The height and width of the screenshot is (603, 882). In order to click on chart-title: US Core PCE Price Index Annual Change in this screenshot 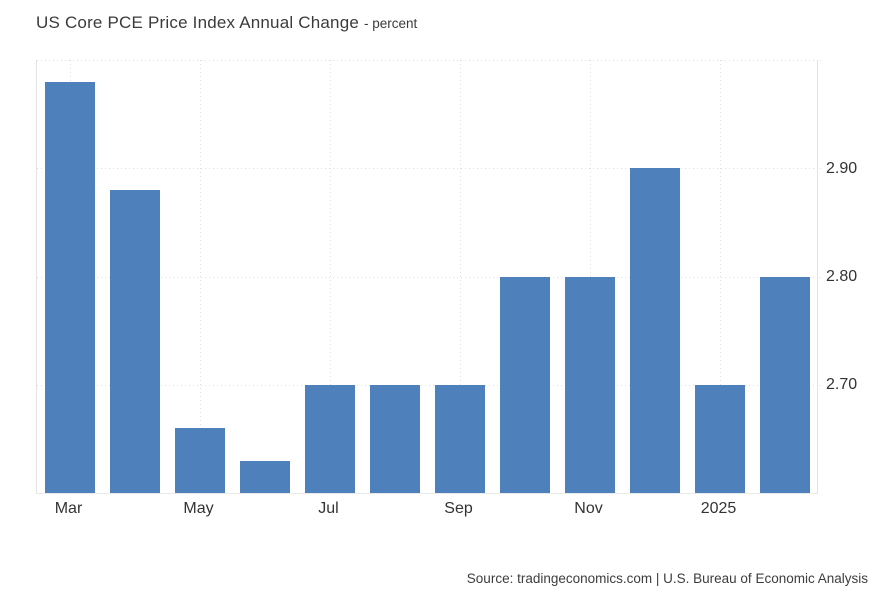, I will do `click(198, 22)`.